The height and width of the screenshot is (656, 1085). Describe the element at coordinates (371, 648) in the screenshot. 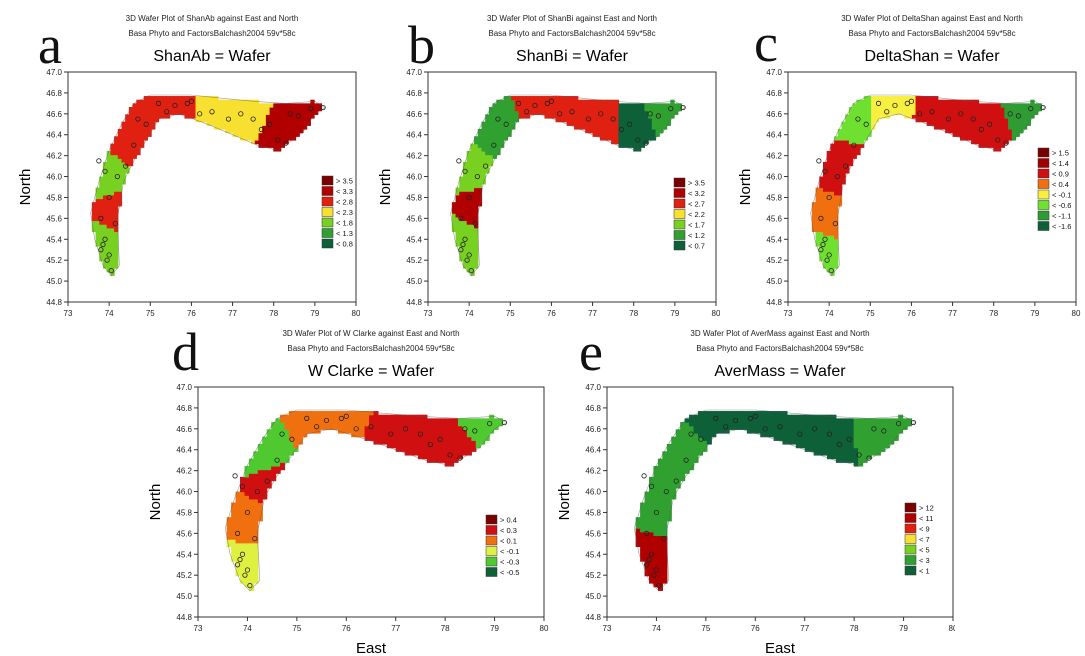

I see `x-axis-label: East` at that location.